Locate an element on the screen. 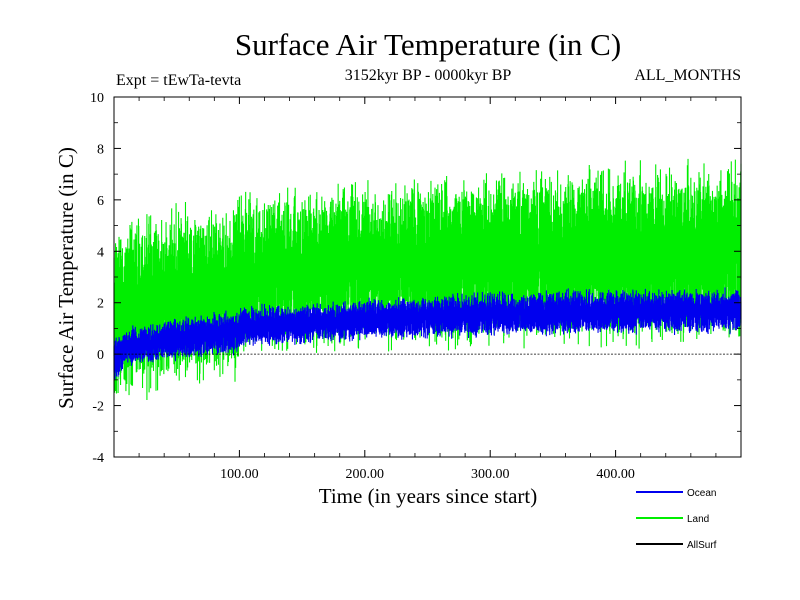 This screenshot has width=800, height=600. y-tick-label: 10 is located at coordinates (97, 98).